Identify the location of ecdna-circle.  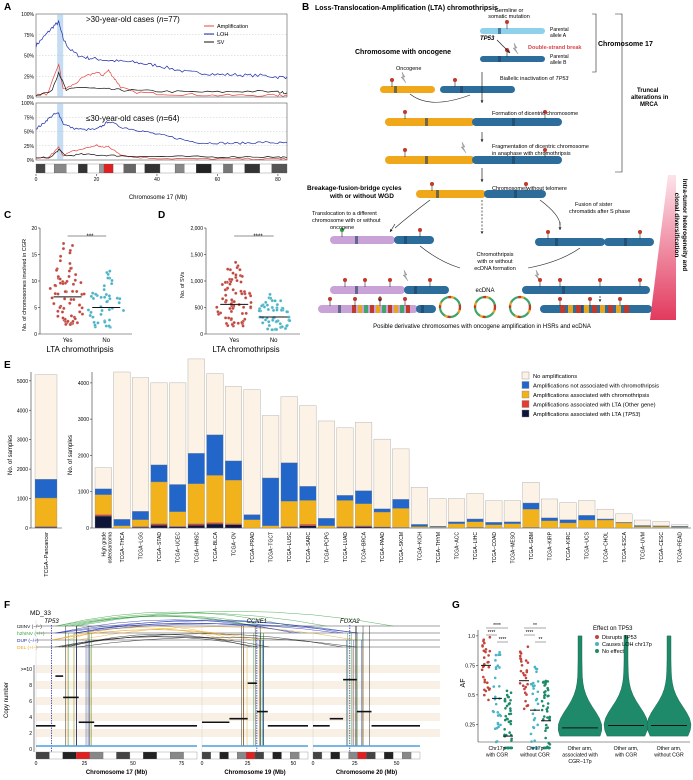
(450, 307).